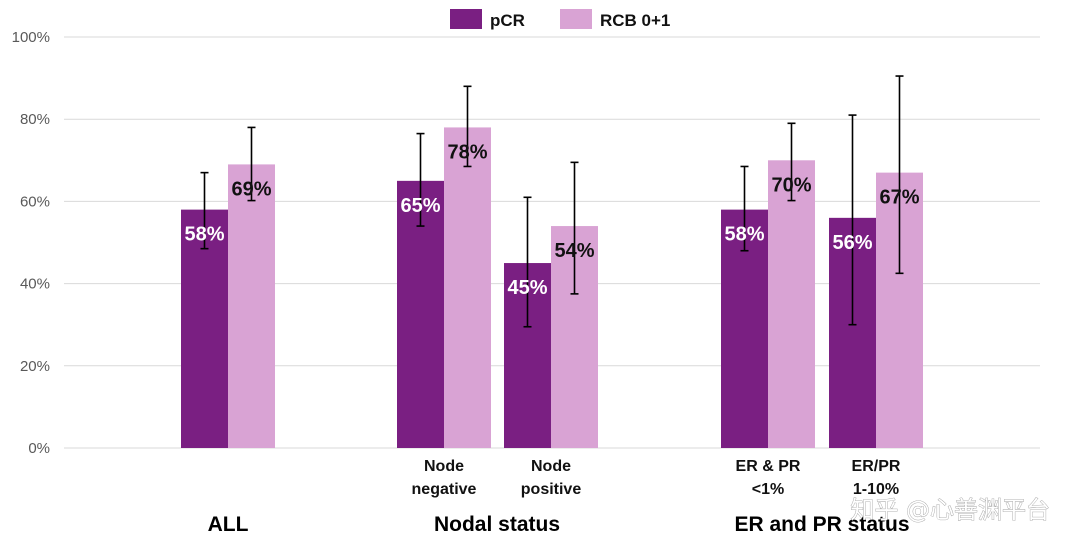 Image resolution: width=1080 pixels, height=551 pixels. What do you see at coordinates (35, 119) in the screenshot?
I see `y-tick-label: 80%` at bounding box center [35, 119].